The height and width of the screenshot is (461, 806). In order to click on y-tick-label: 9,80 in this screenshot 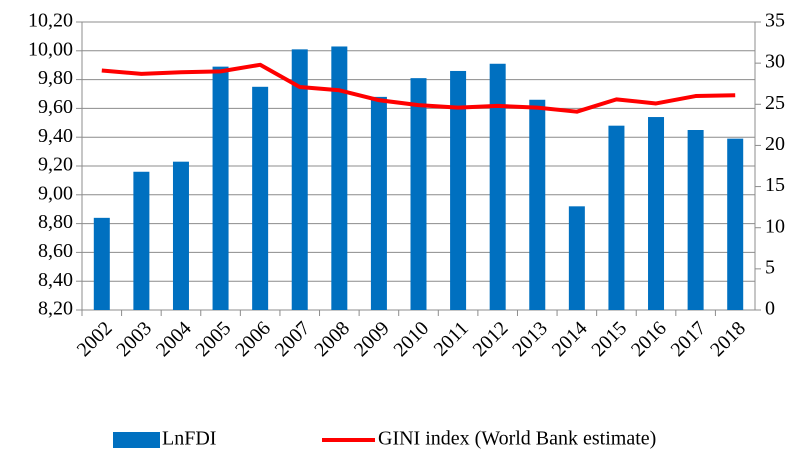, I will do `click(55, 78)`.